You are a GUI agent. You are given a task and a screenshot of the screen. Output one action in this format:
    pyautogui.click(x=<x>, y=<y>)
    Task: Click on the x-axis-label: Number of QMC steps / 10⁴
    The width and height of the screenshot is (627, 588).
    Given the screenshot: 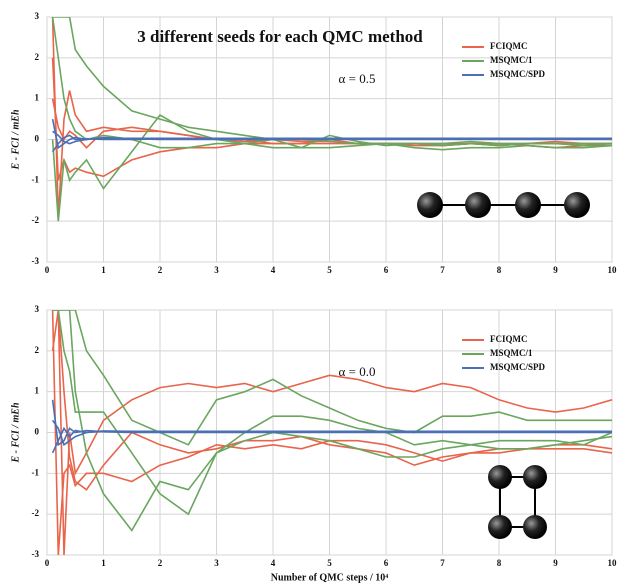 What is the action you would take?
    pyautogui.click(x=330, y=577)
    